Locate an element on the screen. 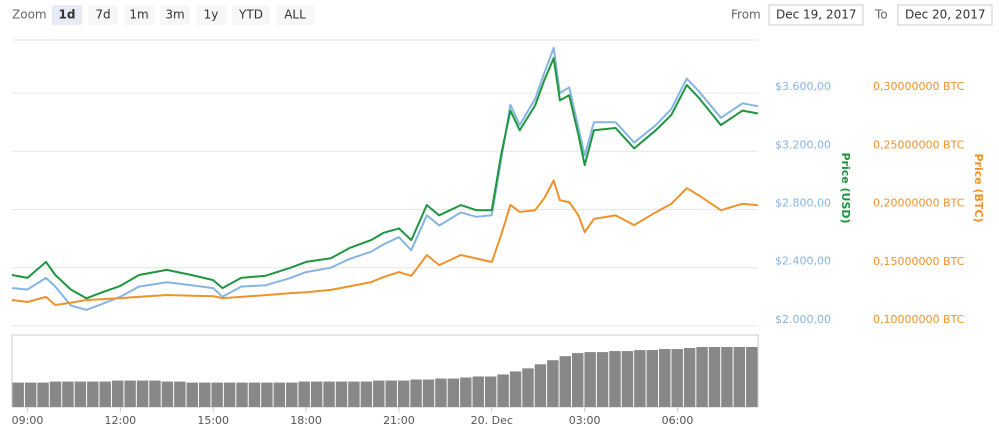 This screenshot has height=441, width=999. zoom-button-label: 1d is located at coordinates (67, 15).